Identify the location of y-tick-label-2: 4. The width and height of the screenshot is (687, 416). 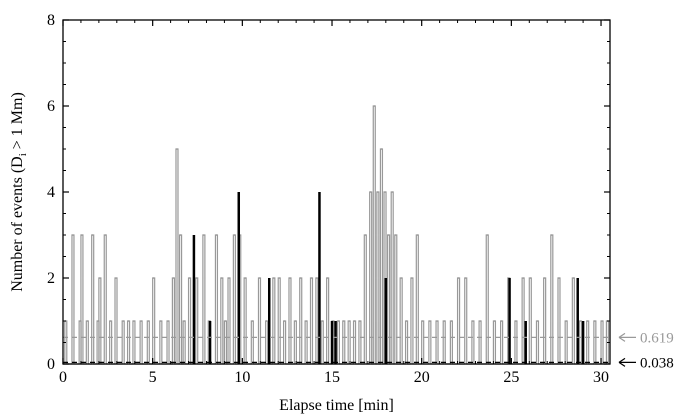
(51, 192).